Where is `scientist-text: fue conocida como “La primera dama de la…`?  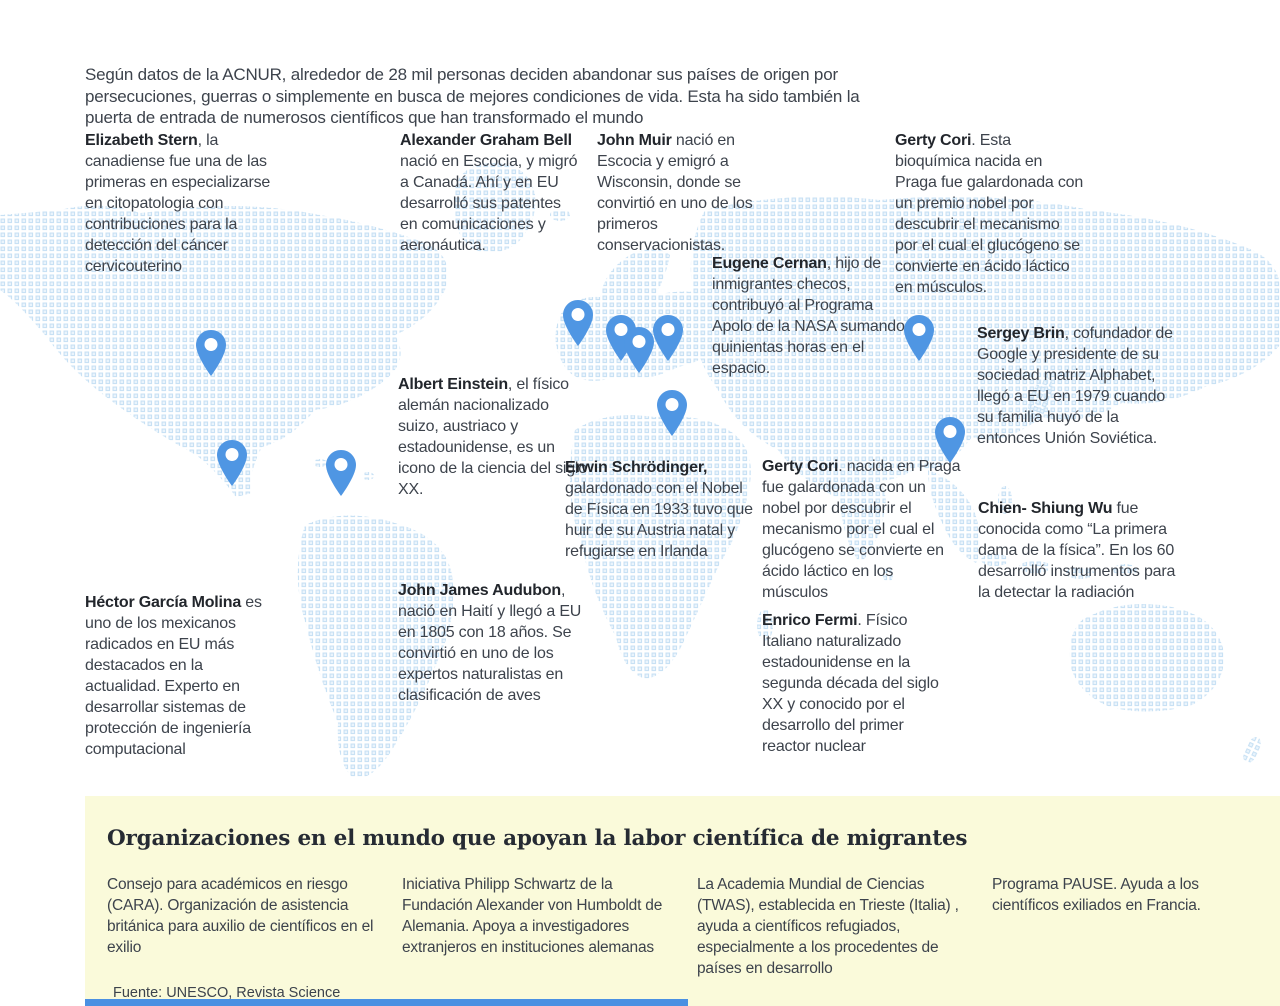 scientist-text: fue conocida como “La primera dama de la… is located at coordinates (1077, 550).